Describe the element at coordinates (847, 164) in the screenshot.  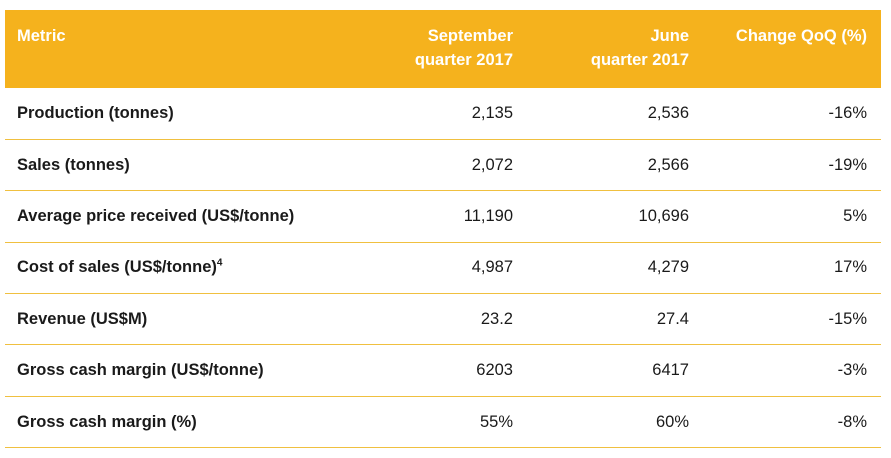
I see `change-value: -19%` at that location.